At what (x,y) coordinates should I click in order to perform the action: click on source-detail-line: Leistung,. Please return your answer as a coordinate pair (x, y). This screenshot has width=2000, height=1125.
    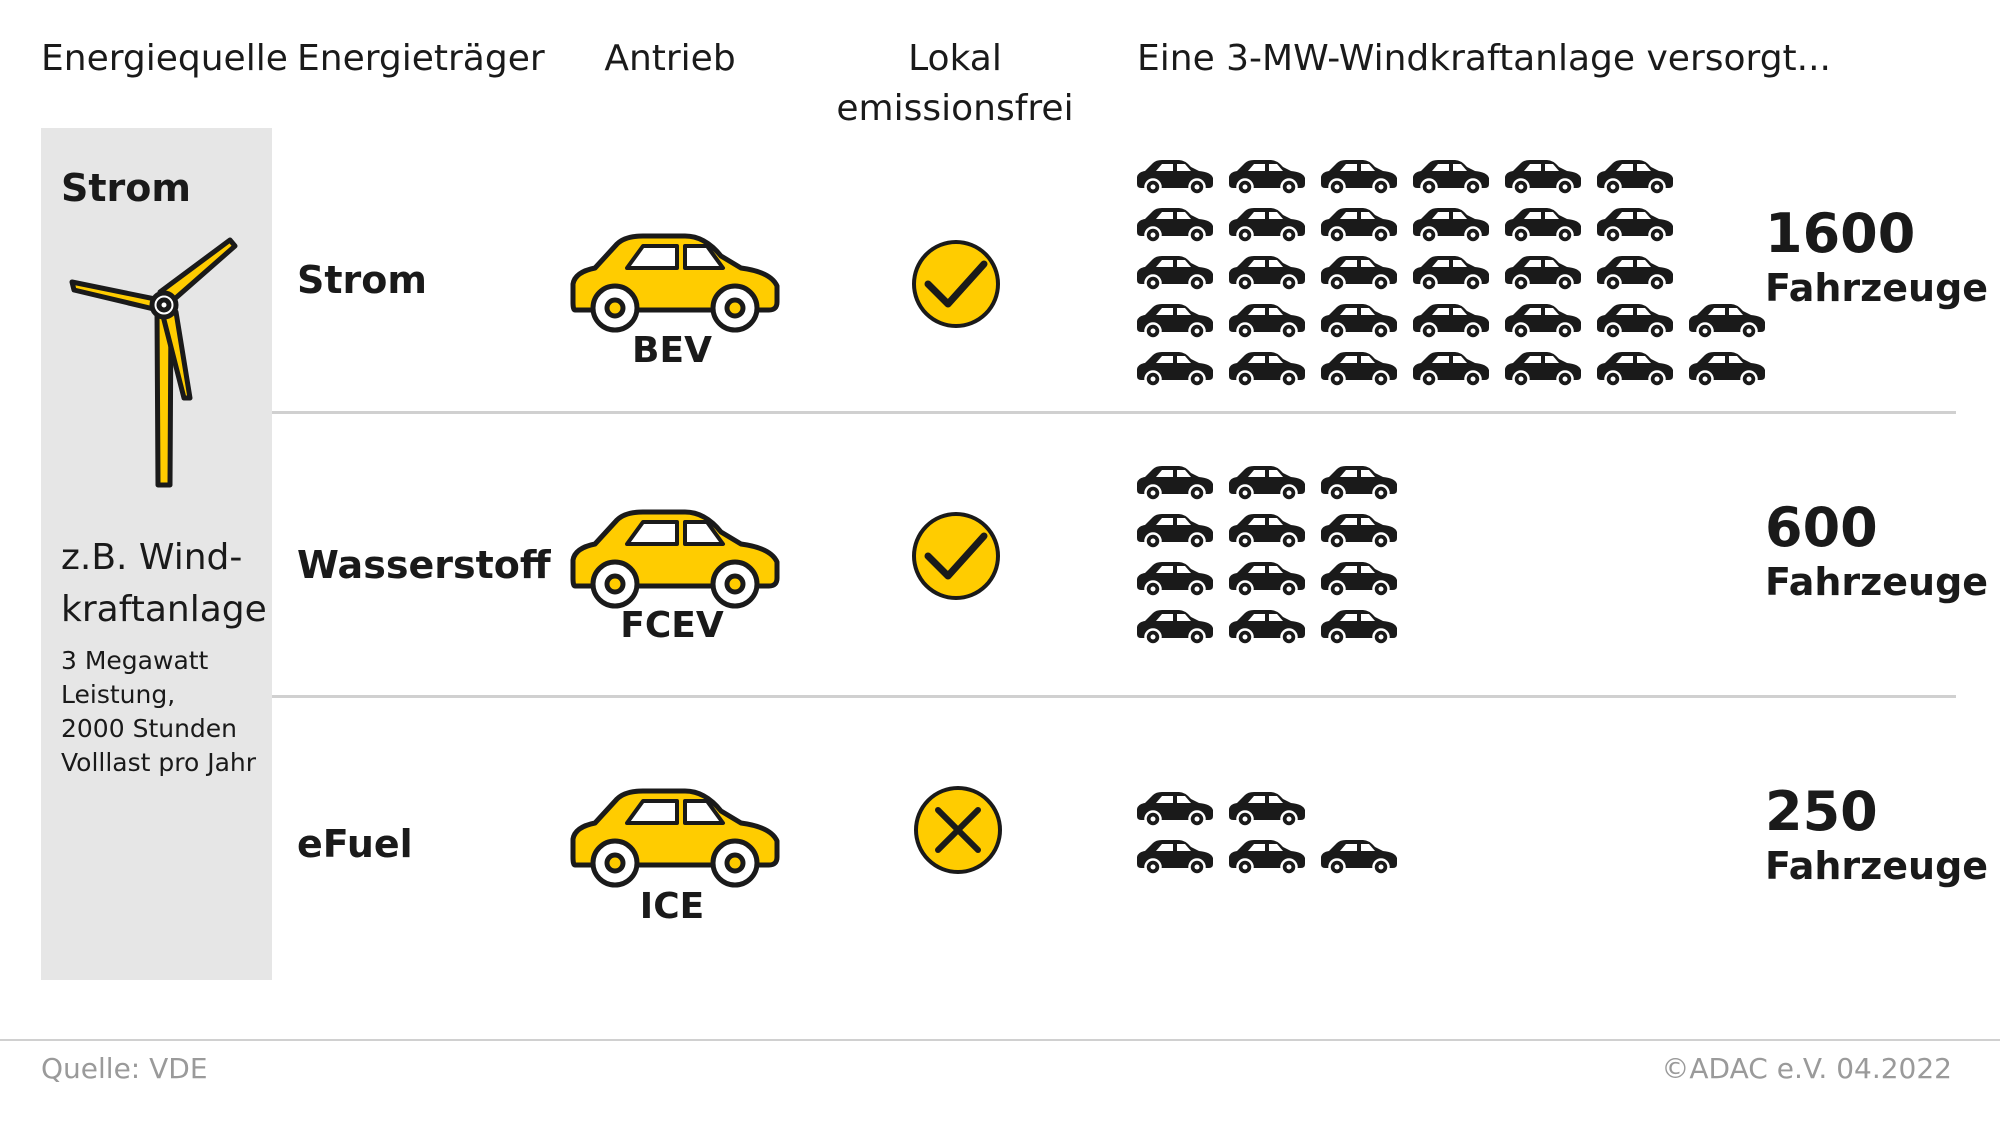
    Looking at the image, I should click on (118, 694).